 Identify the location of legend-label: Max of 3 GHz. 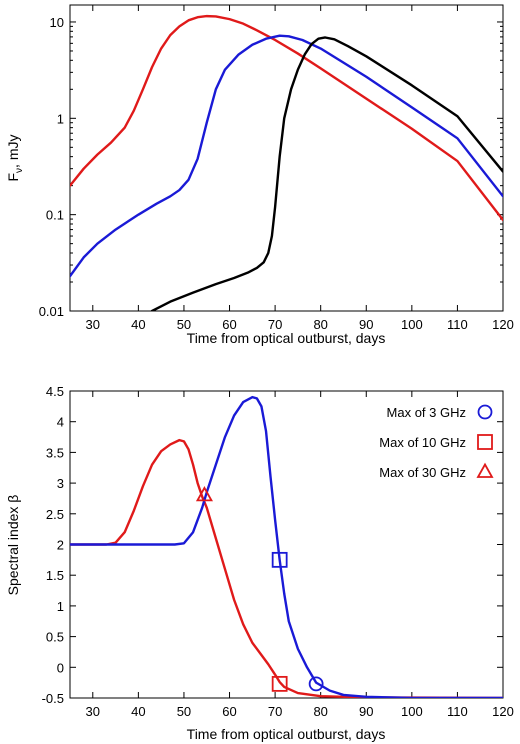
(426, 412).